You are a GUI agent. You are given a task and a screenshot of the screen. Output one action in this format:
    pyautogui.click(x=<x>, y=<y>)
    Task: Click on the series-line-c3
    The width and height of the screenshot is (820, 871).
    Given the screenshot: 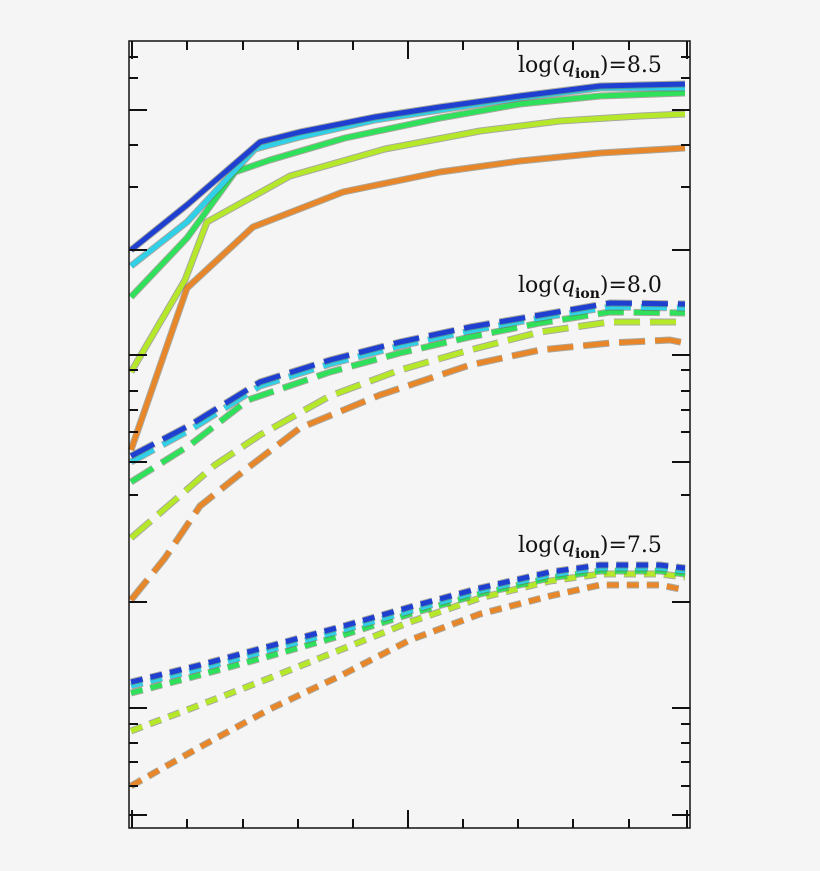 What is the action you would take?
    pyautogui.click(x=407, y=397)
    